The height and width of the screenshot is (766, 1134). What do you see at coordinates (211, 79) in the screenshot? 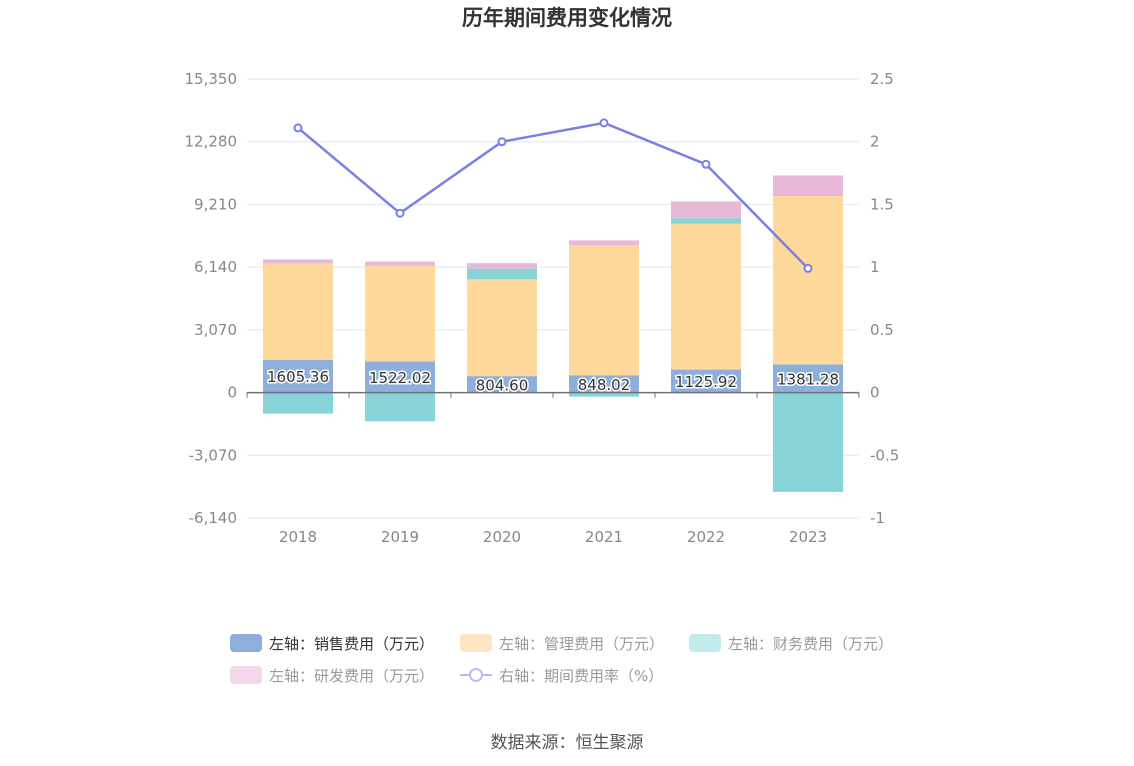
I see `left-tick-label: 15,350` at bounding box center [211, 79].